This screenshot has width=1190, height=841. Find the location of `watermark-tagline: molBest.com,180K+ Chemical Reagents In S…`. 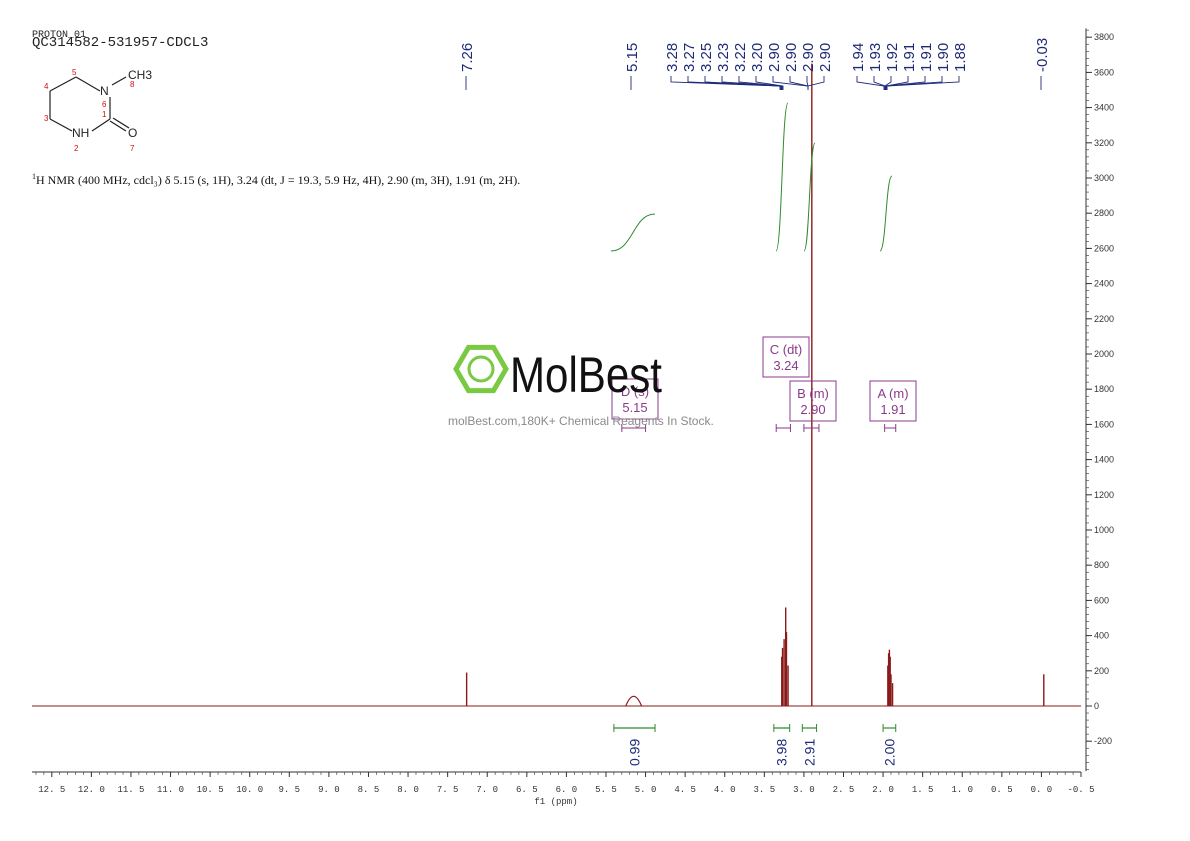

watermark-tagline: molBest.com,180K+ Chemical Reagents In S… is located at coordinates (581, 421).